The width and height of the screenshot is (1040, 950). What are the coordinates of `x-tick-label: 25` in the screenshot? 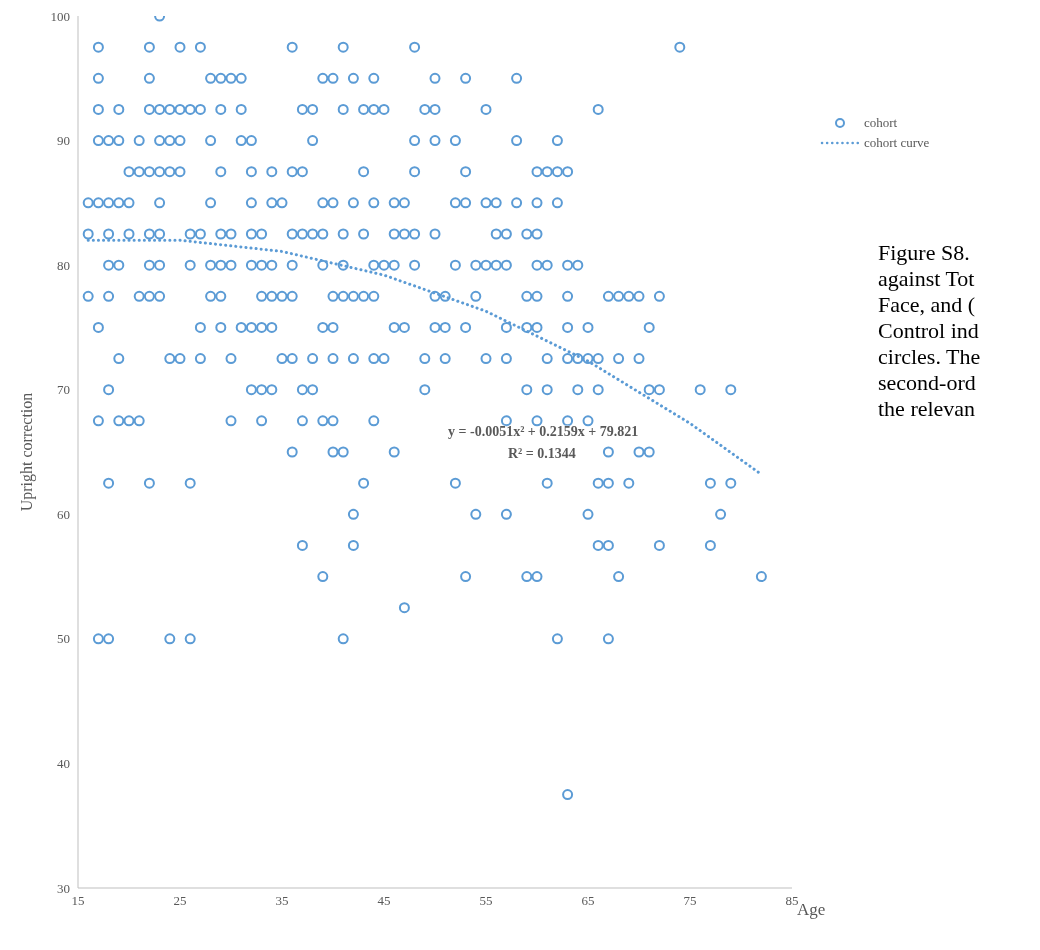 It's located at (180, 901).